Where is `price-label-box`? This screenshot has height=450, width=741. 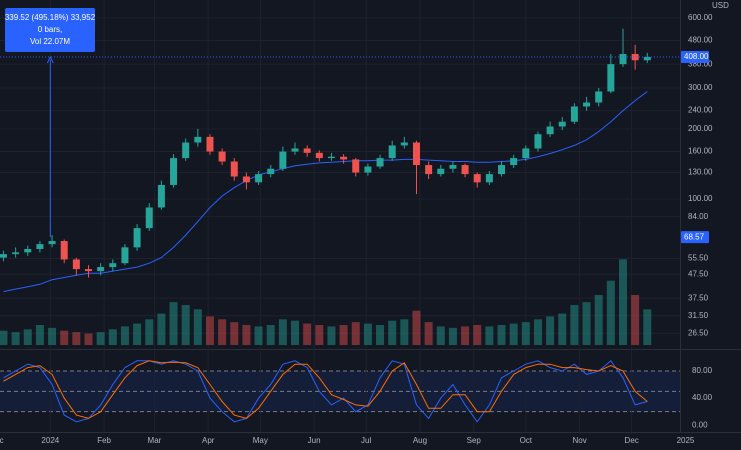 price-label-box is located at coordinates (695, 237).